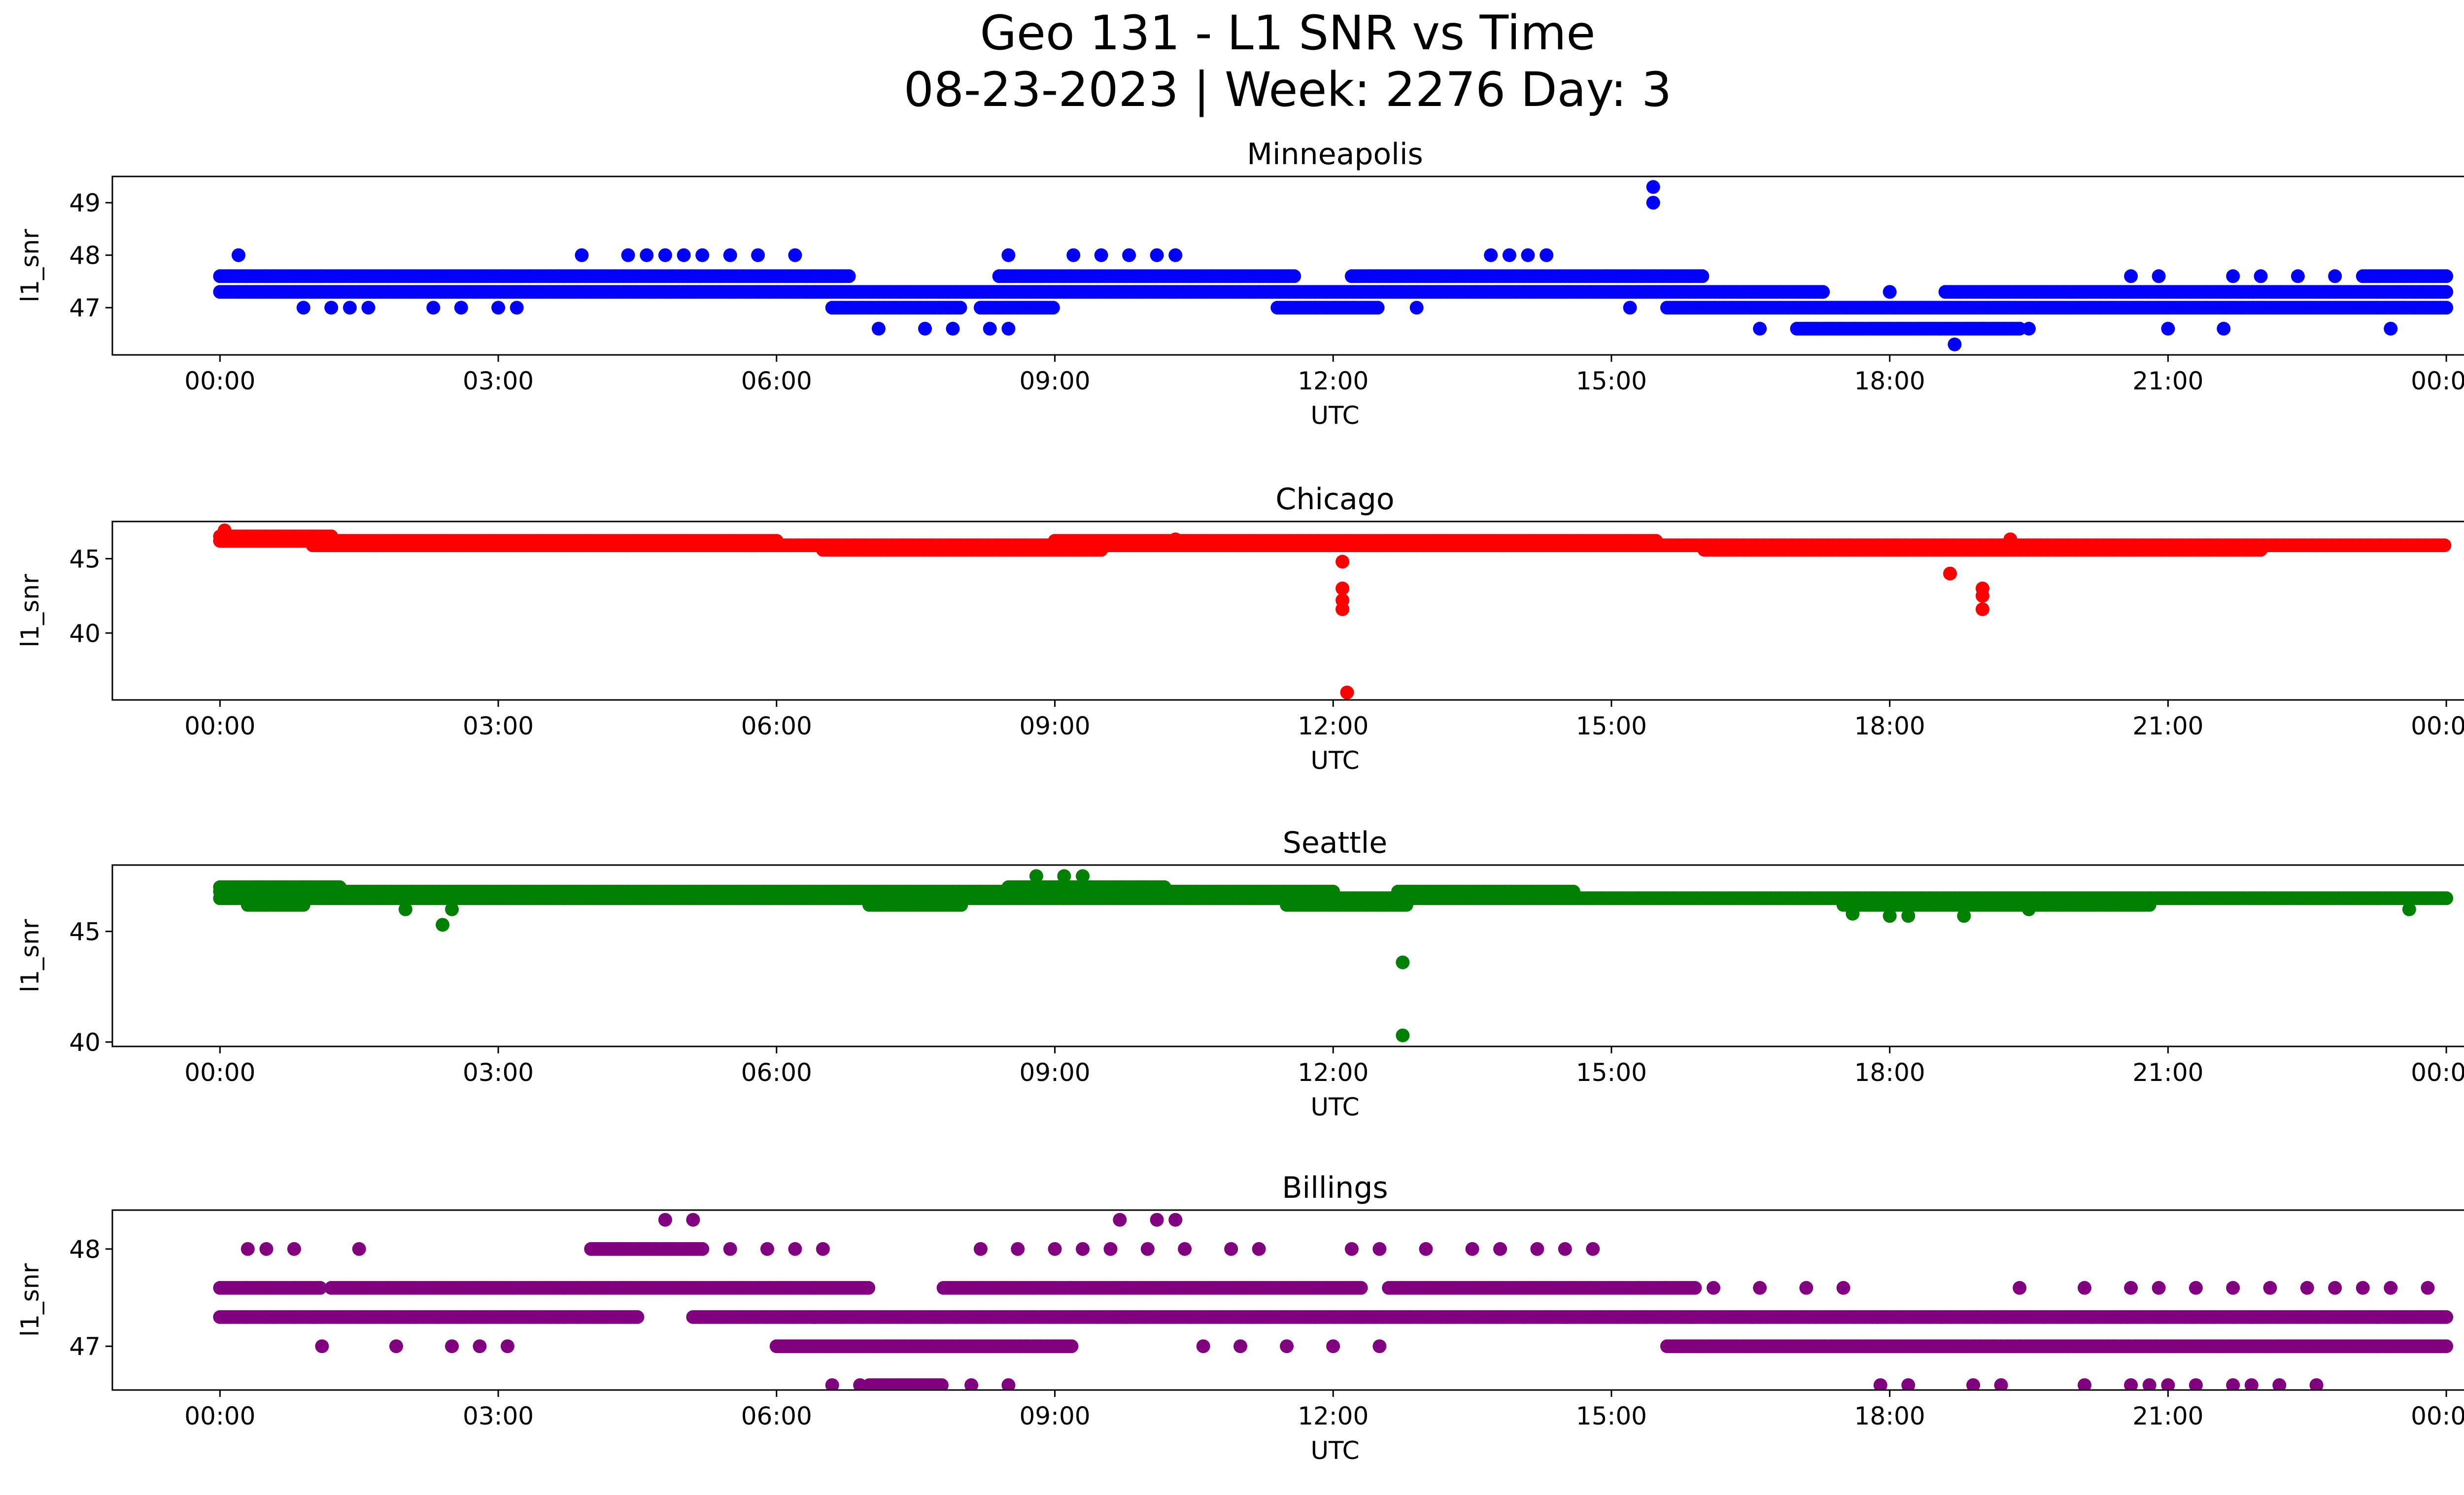 The width and height of the screenshot is (2464, 1495). Describe the element at coordinates (85, 1042) in the screenshot. I see `seattle-ytick-label: 40` at that location.